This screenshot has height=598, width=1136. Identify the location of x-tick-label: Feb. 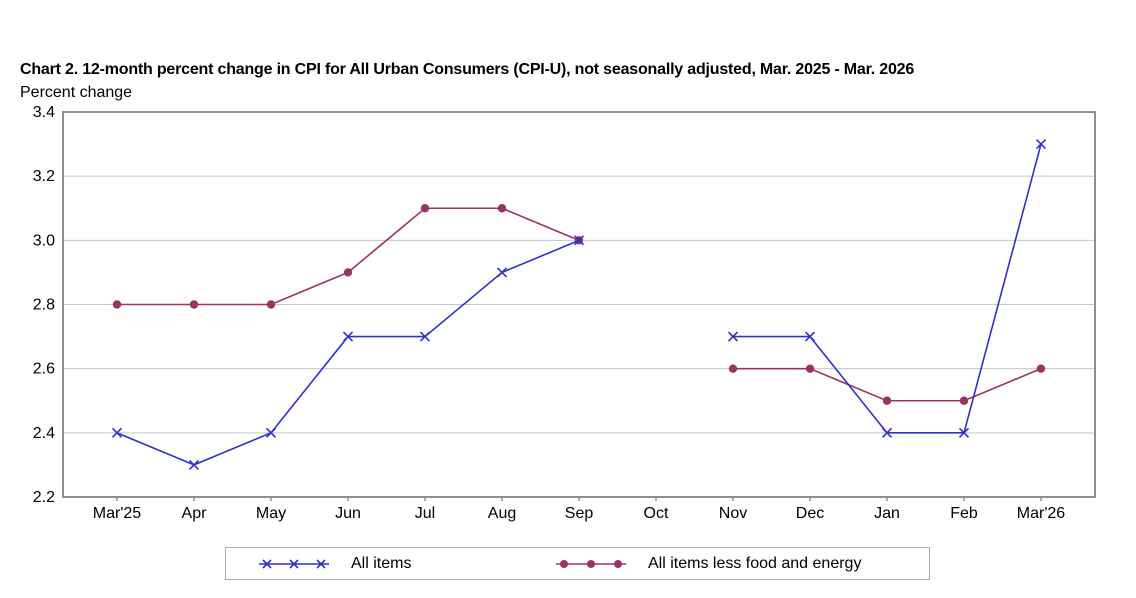
(964, 513).